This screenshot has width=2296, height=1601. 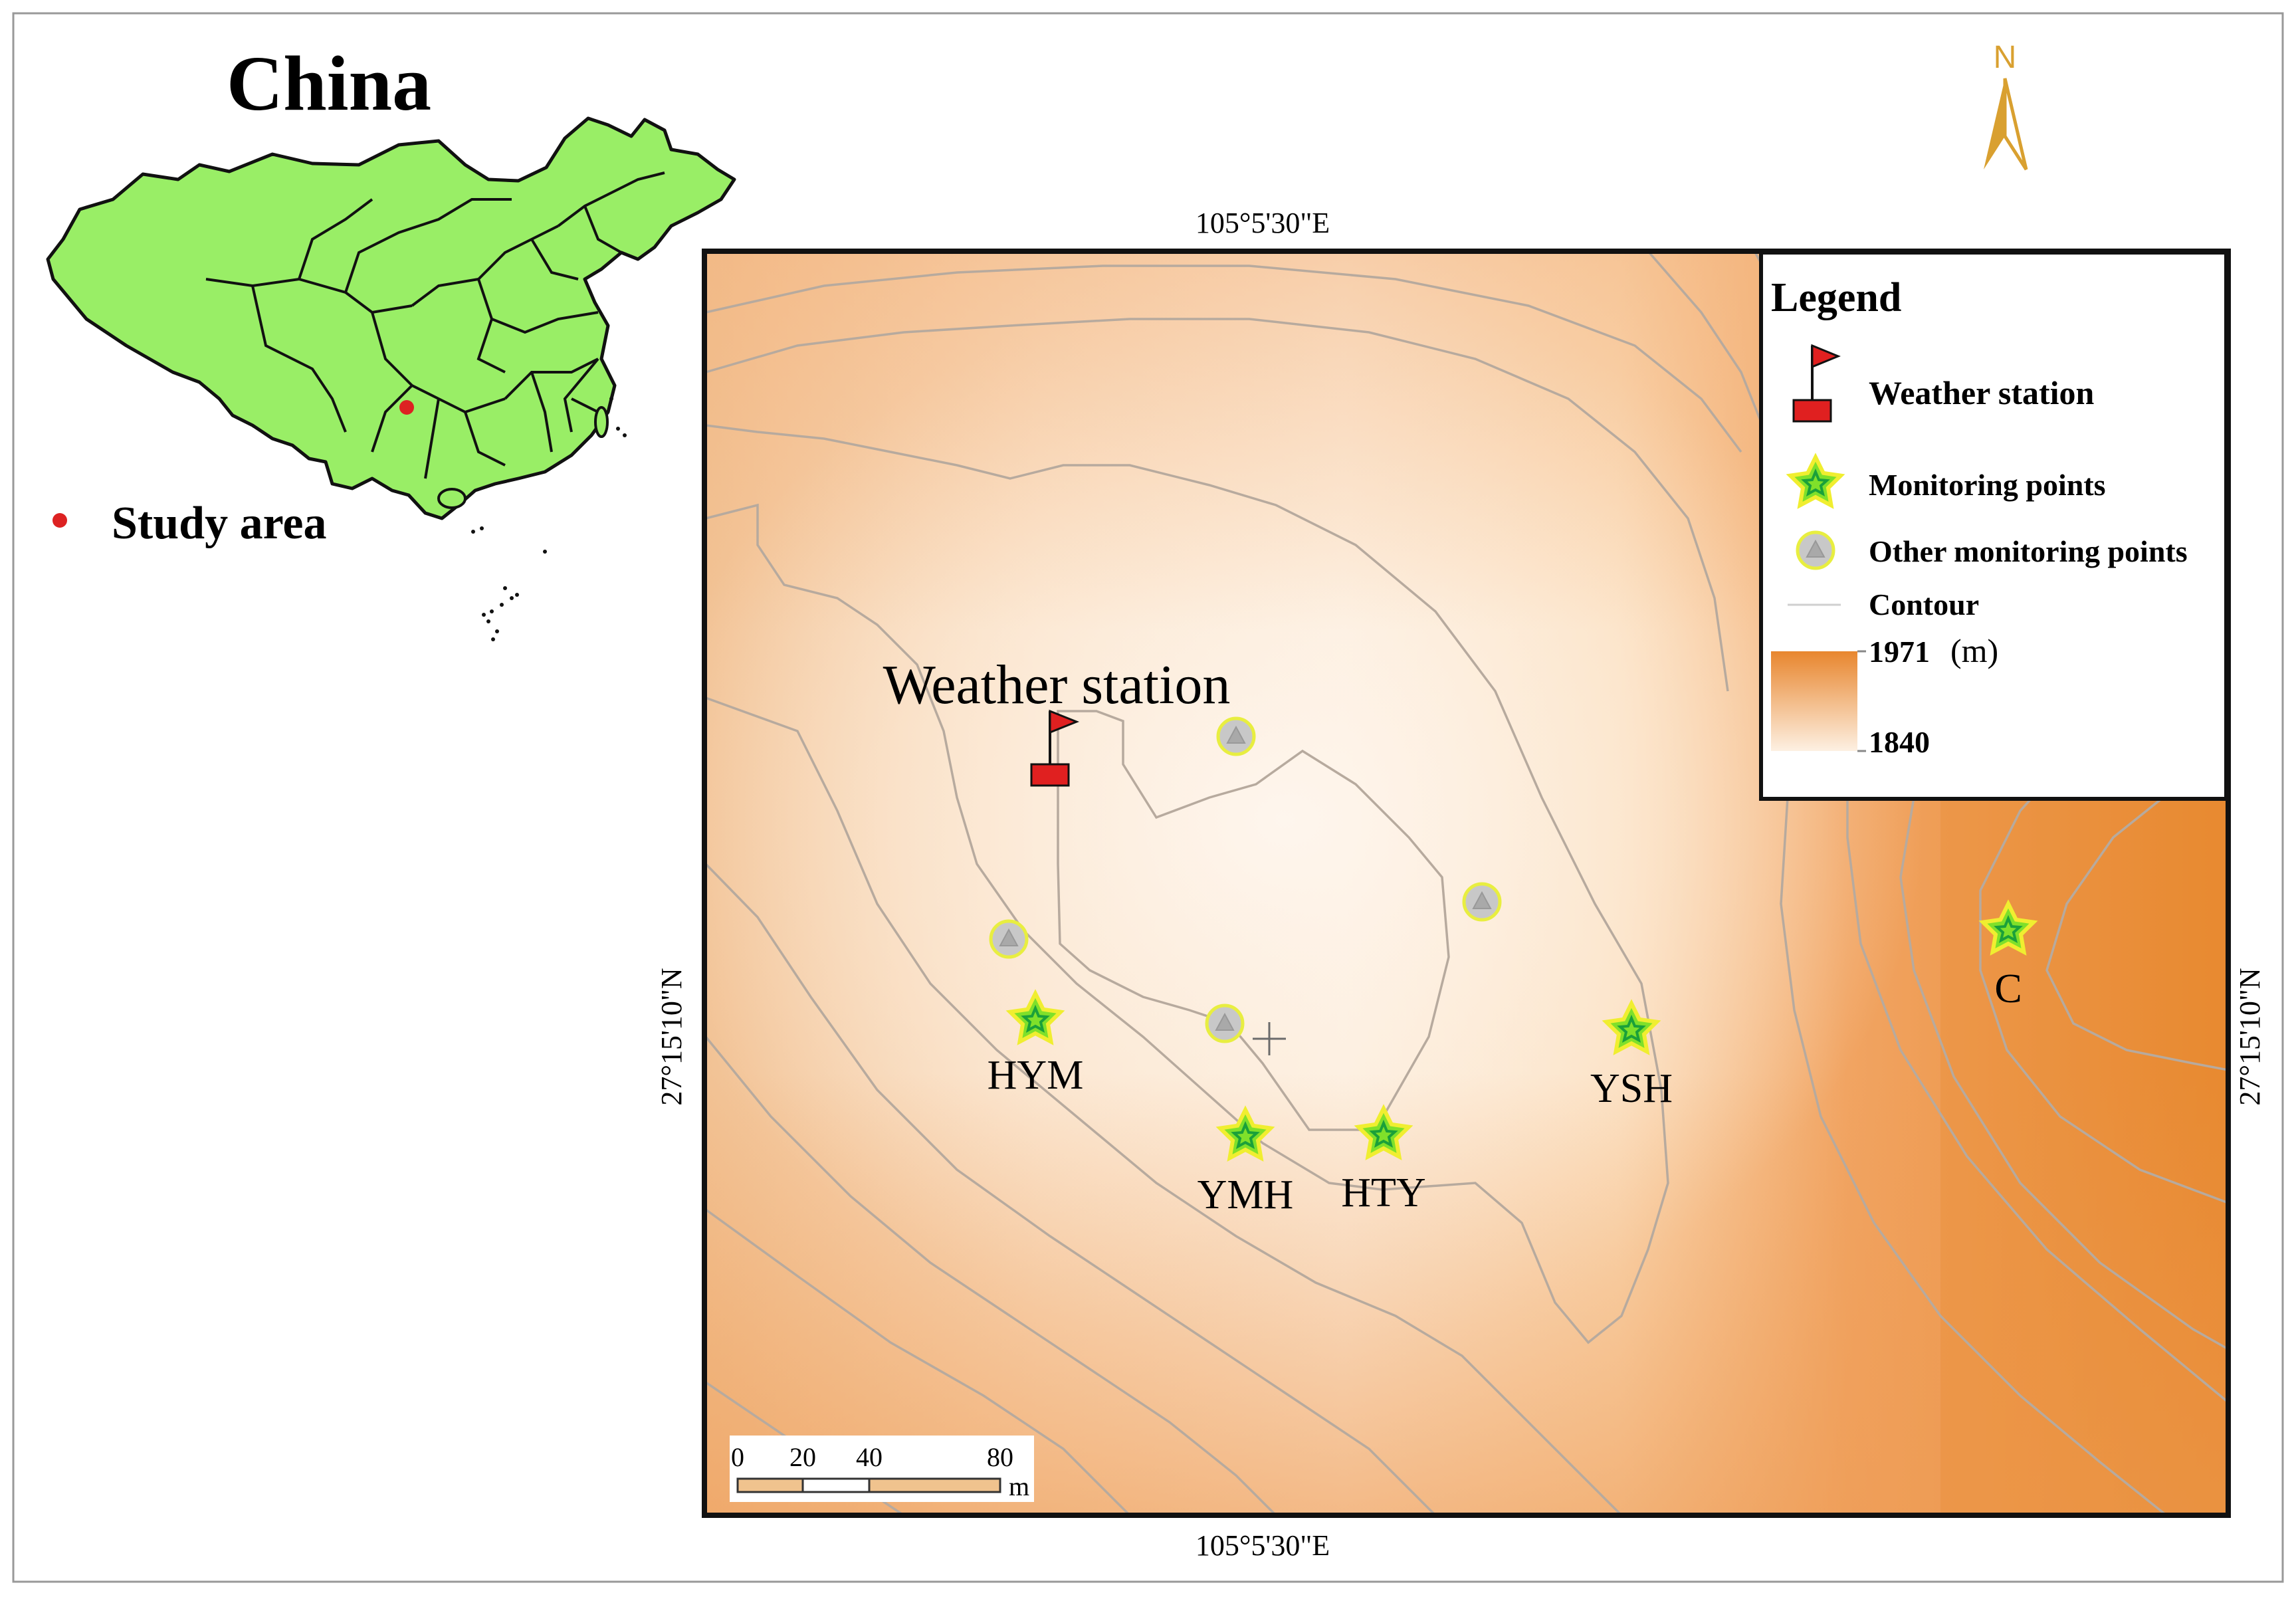 I want to click on legend-weather-station-label: Weather station, so click(x=1982, y=392).